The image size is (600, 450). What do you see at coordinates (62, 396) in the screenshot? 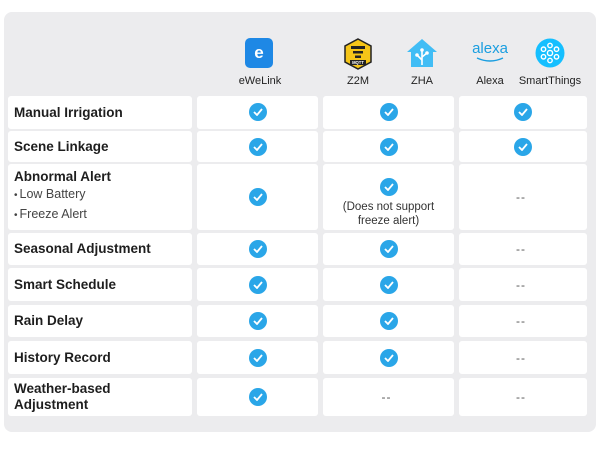
I see `feature-title: Weather-based Adjustment` at bounding box center [62, 396].